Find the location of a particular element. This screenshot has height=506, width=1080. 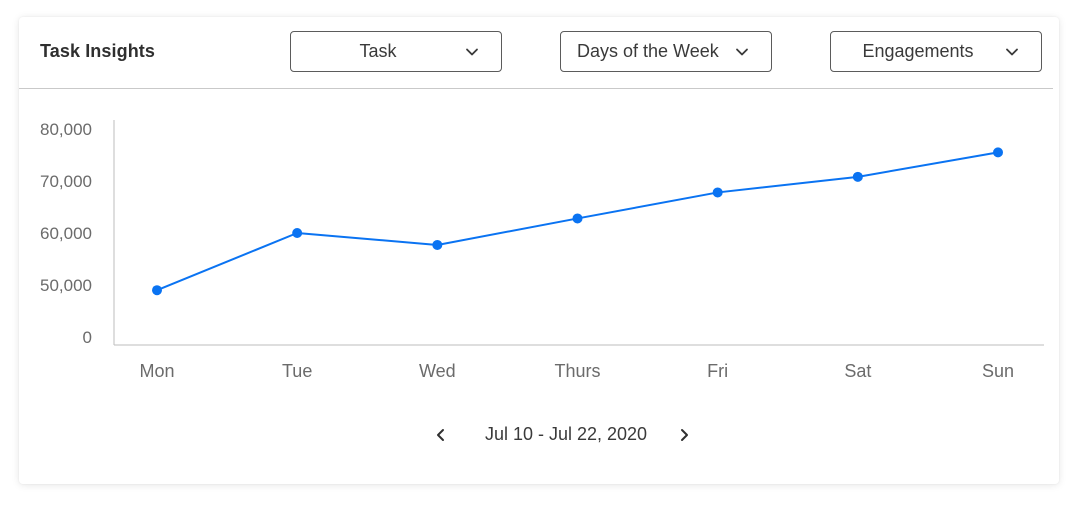

chevron-right-icon is located at coordinates (684, 435).